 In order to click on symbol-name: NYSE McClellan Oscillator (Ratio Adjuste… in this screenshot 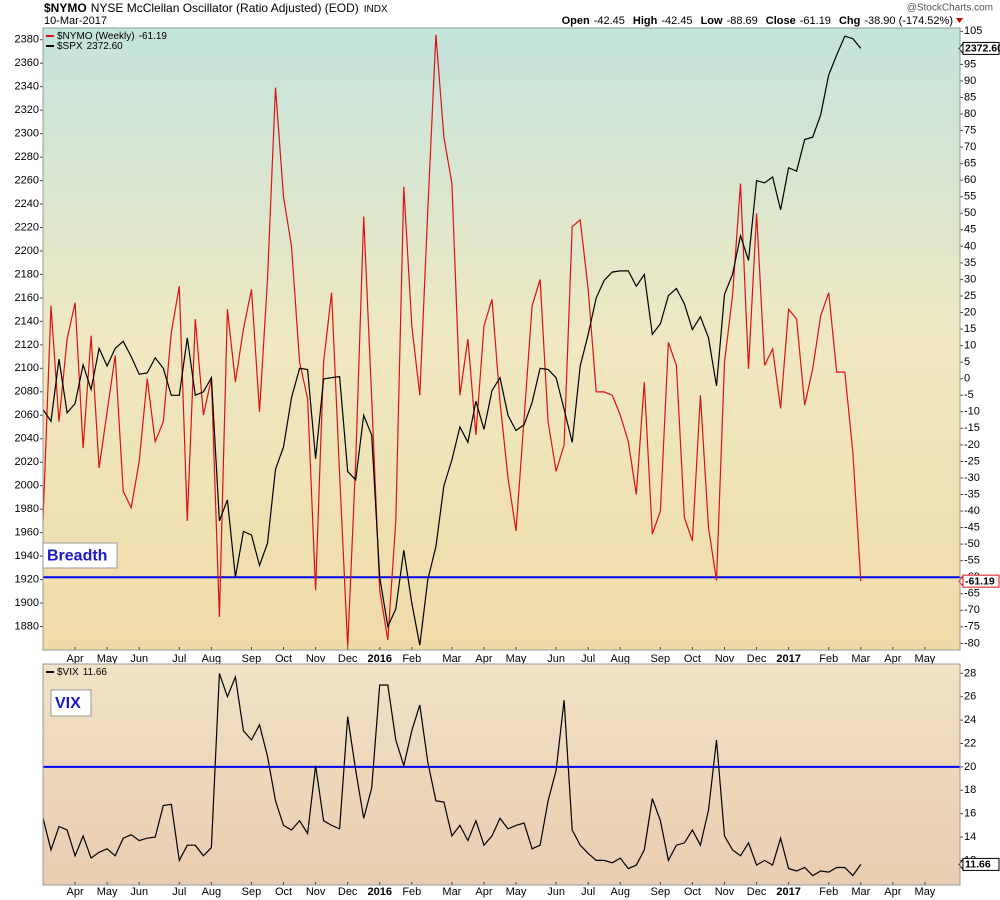, I will do `click(225, 8)`.